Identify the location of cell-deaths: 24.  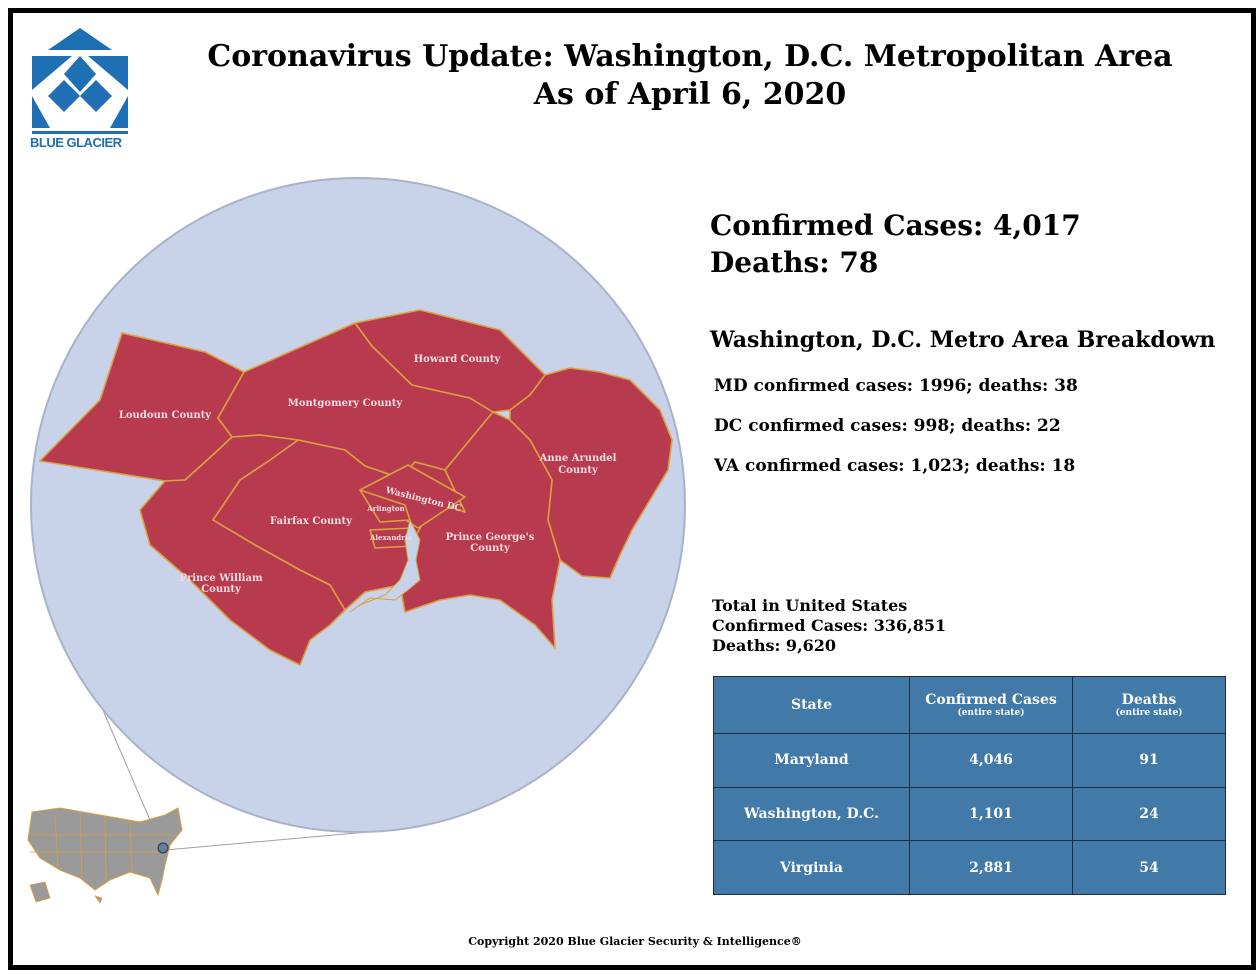
(1149, 814).